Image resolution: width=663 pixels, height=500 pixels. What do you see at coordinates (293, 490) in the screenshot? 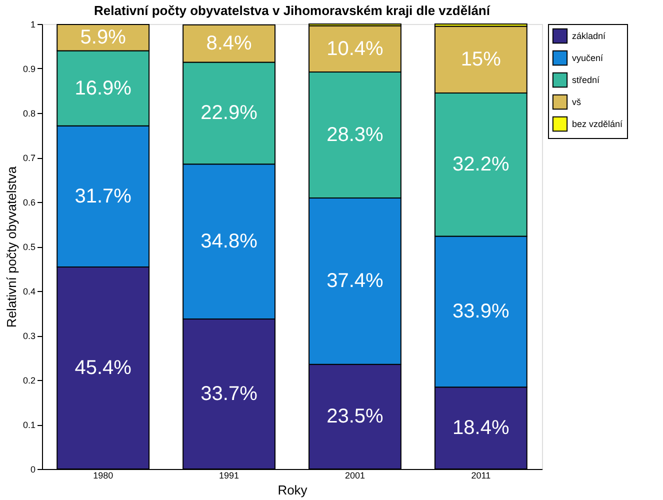
I see `x-axis-title: Roky` at bounding box center [293, 490].